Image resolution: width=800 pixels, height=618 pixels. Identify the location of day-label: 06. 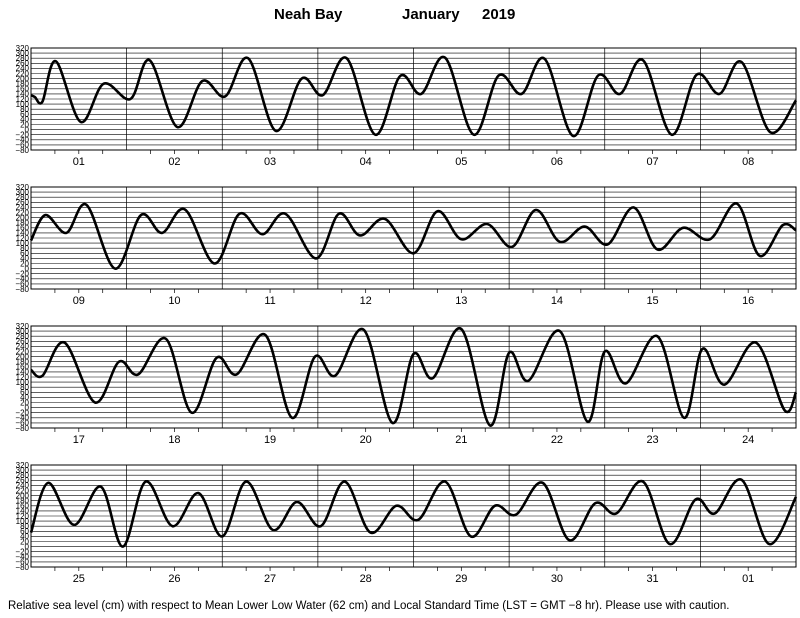
(557, 162).